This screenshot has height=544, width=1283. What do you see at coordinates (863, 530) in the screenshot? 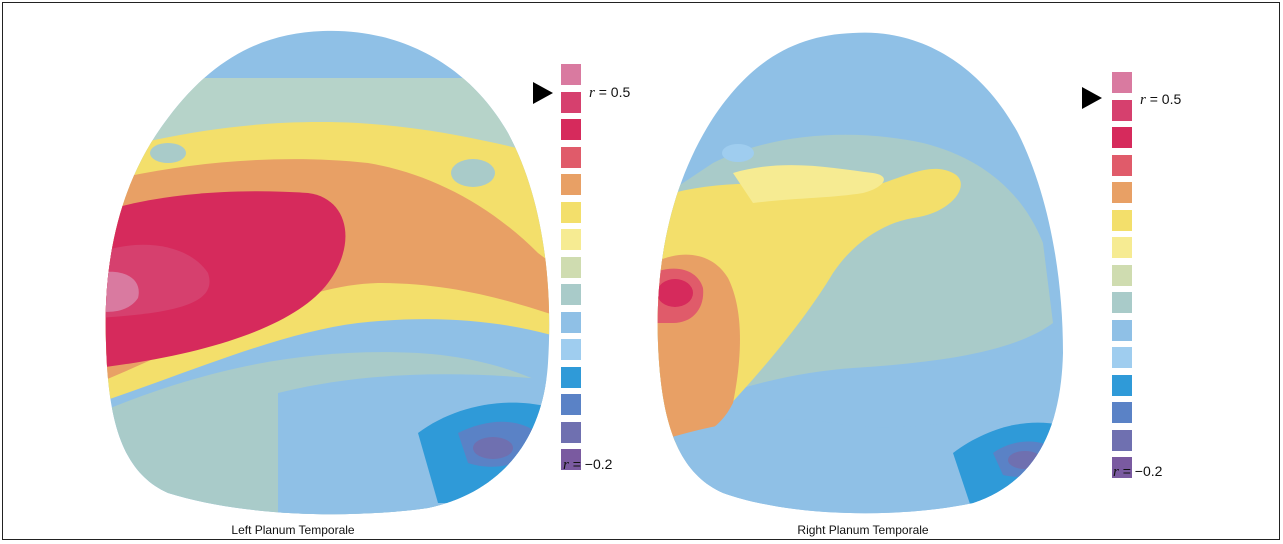
I see `right-panel-caption: Right Planum Temporale` at bounding box center [863, 530].